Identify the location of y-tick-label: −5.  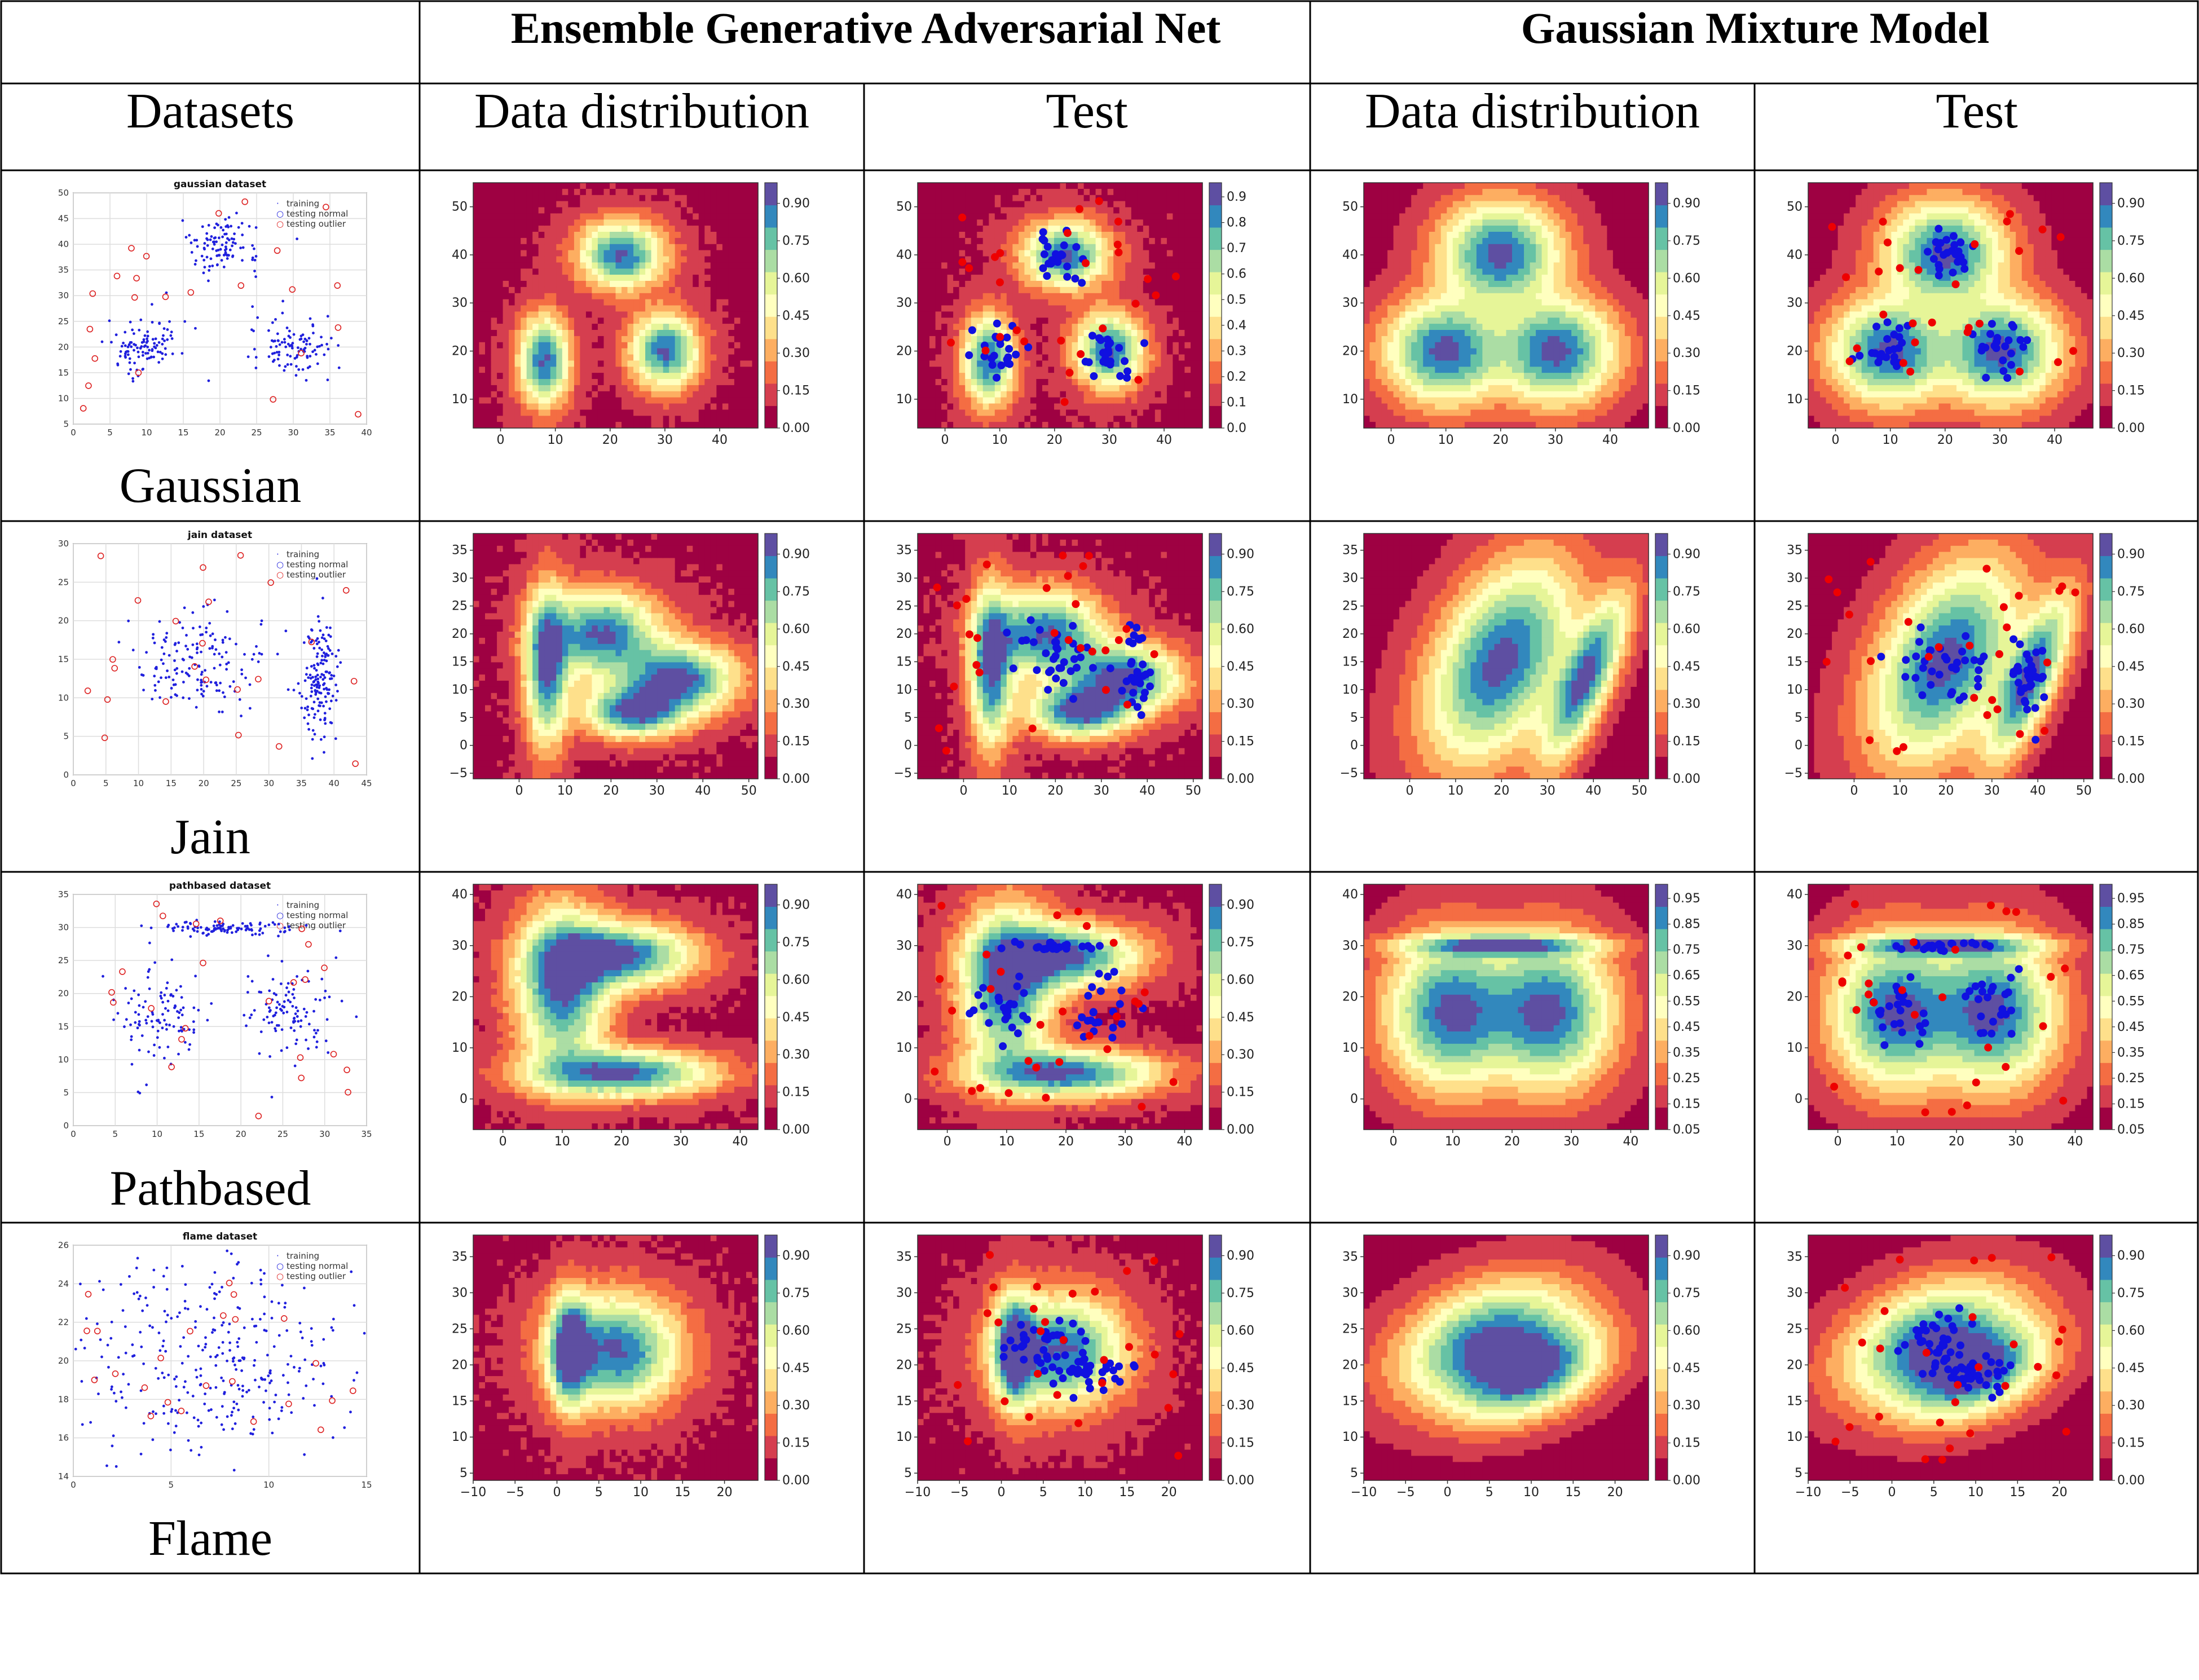
(459, 773).